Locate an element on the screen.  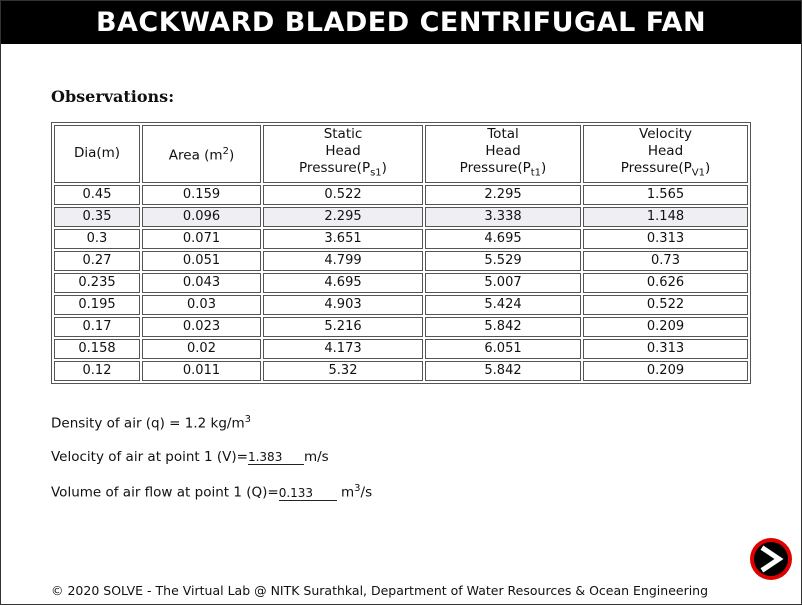
cell-dia: 0.45 is located at coordinates (97, 194).